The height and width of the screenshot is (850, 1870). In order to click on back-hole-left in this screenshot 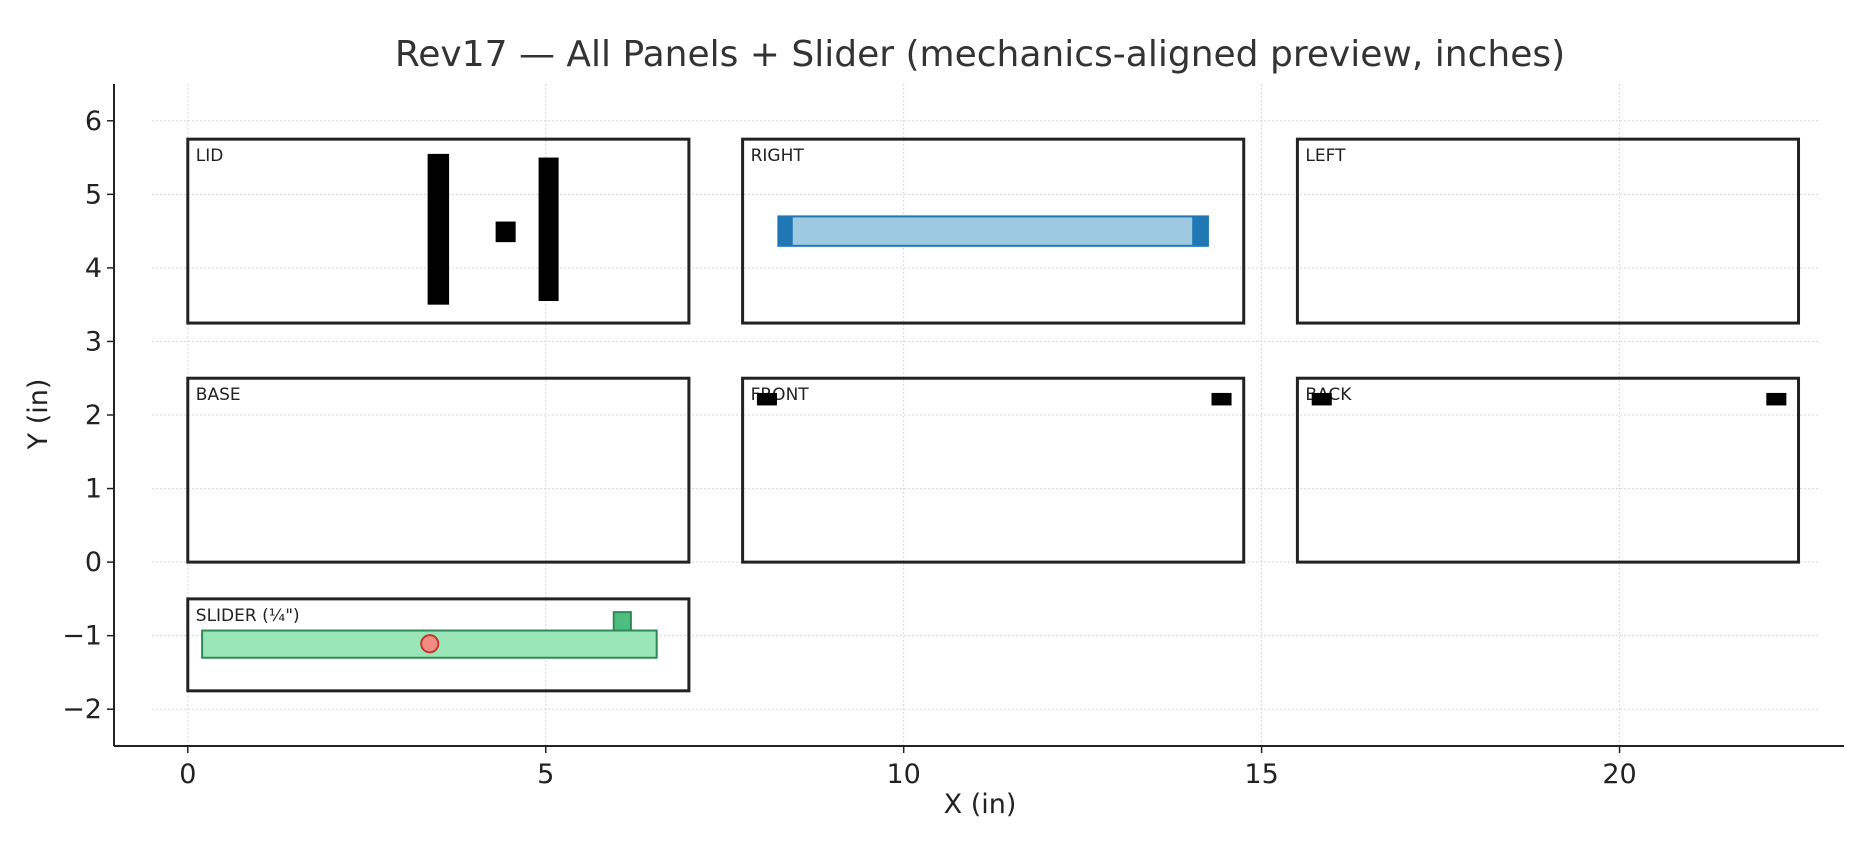, I will do `click(1321, 399)`.